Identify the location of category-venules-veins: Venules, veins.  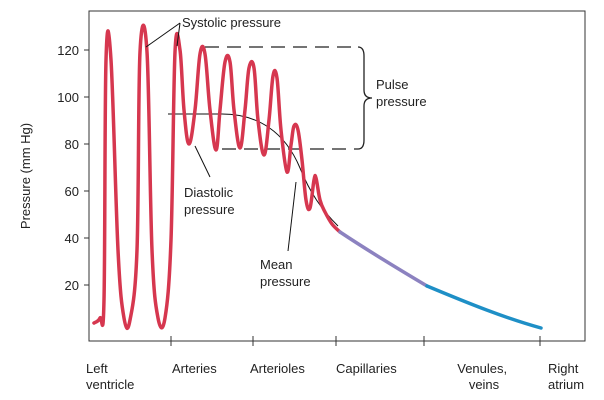
(484, 376).